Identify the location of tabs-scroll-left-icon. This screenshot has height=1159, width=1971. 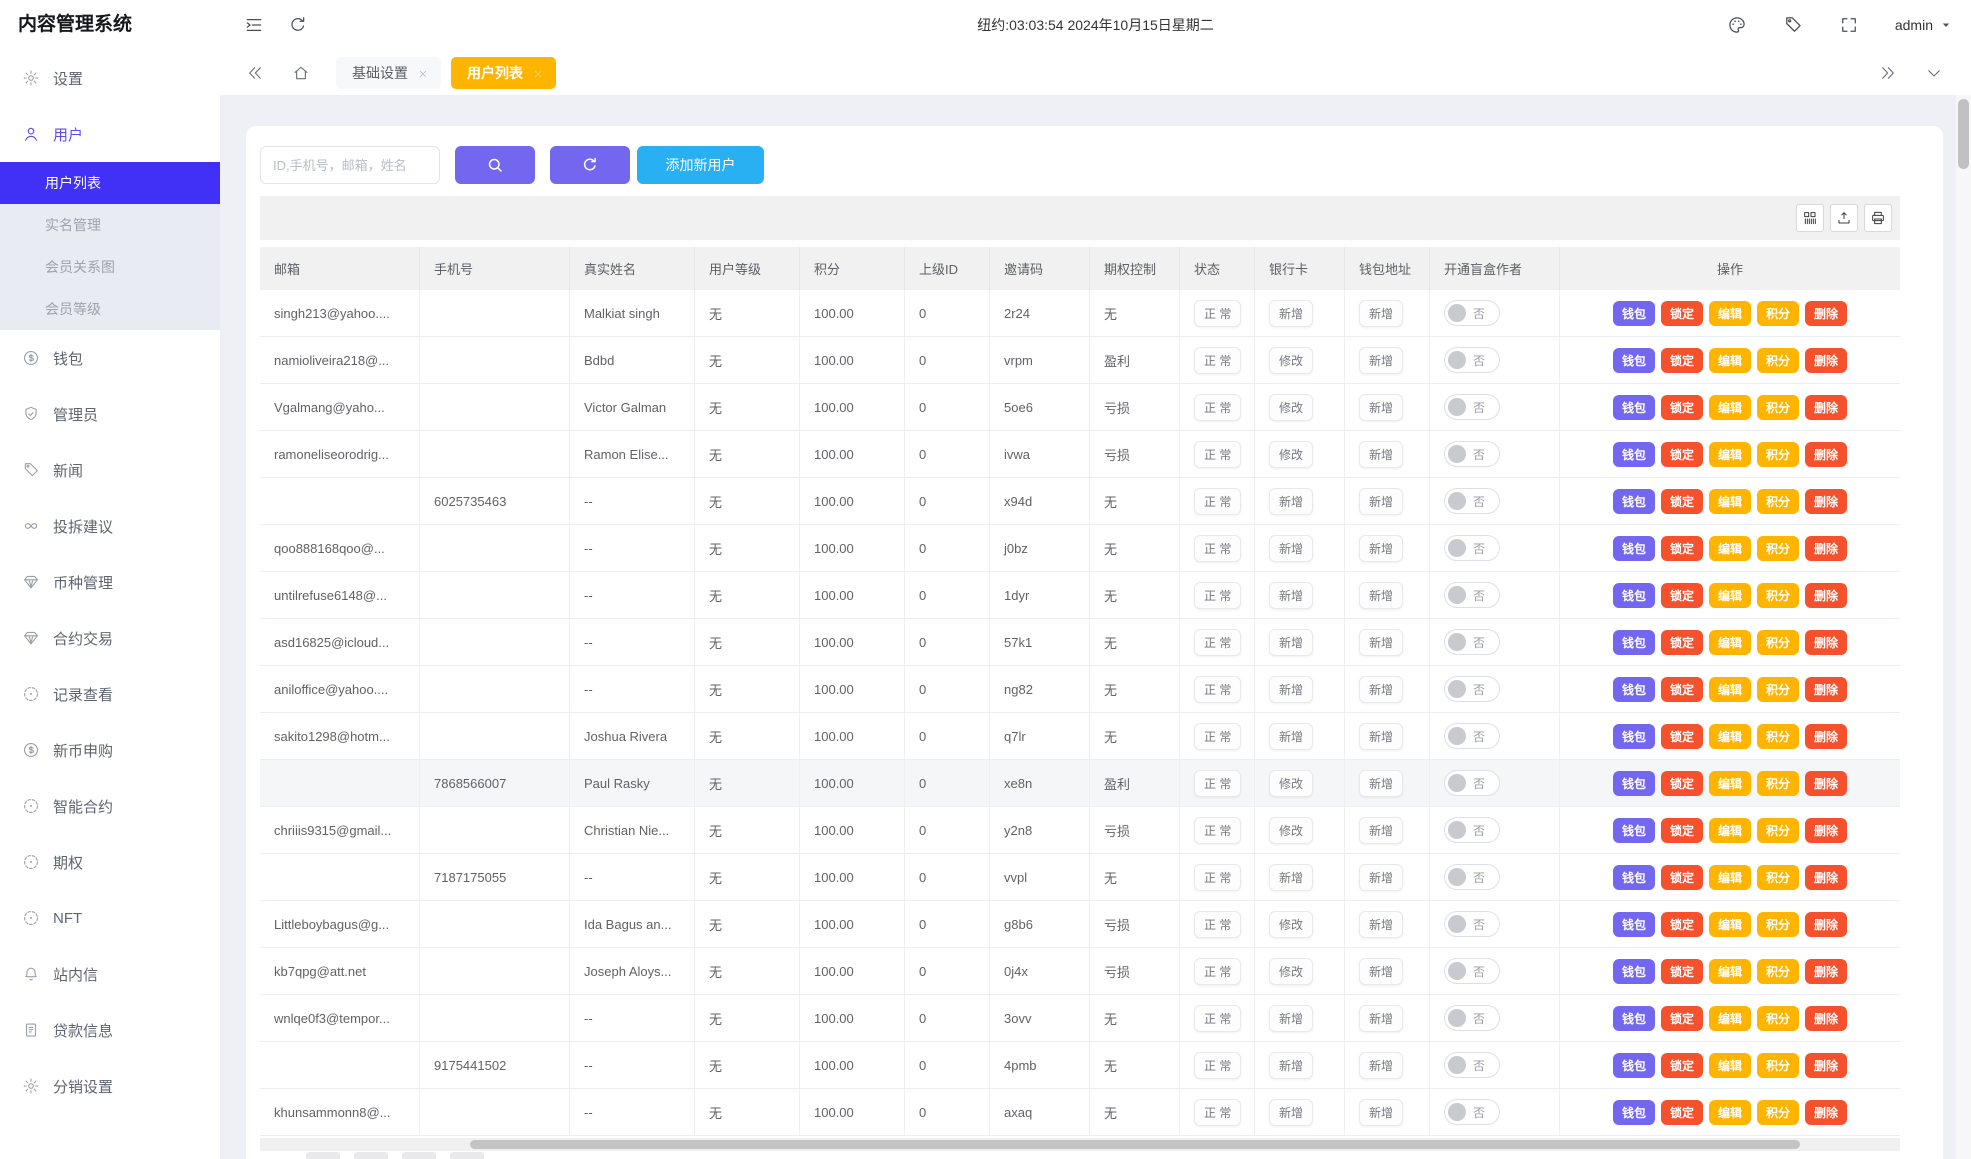
(255, 73).